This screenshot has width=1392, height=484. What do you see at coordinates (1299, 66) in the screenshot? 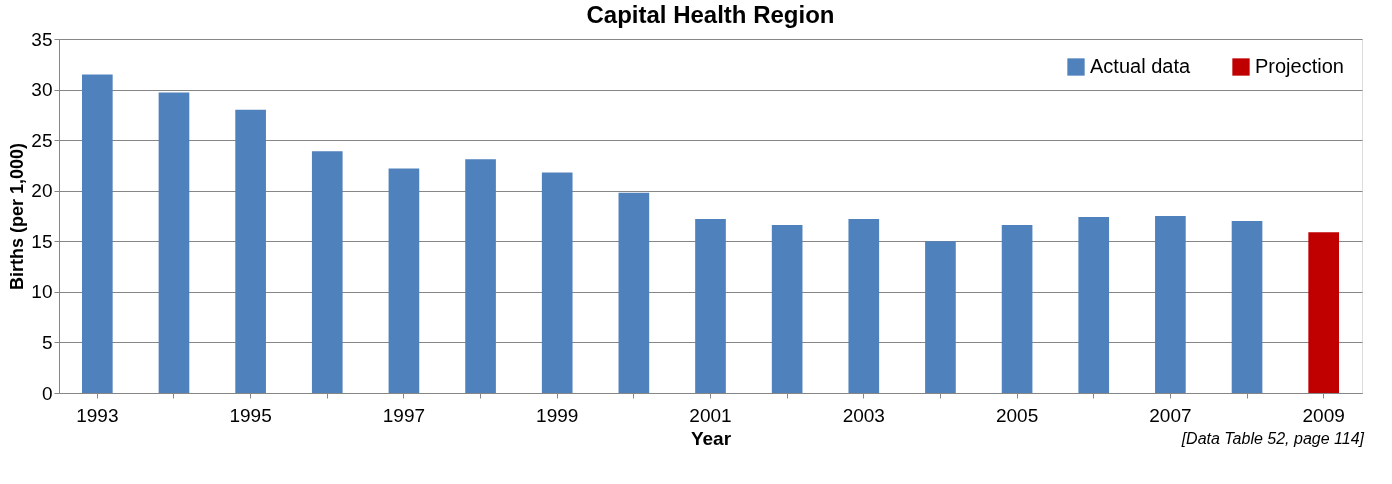
I see `legend-label: Projection` at bounding box center [1299, 66].